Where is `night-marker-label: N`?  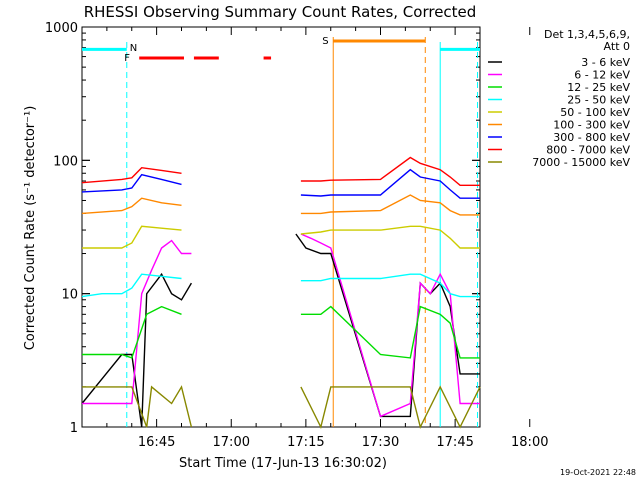
night-marker-label: N is located at coordinates (133, 48).